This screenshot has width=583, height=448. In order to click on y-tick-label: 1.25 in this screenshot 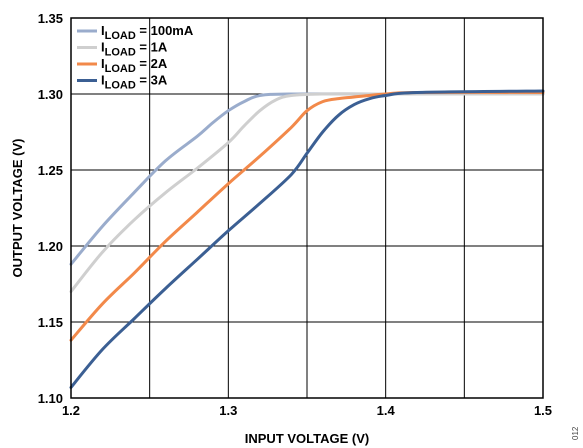, I will do `click(50, 170)`.